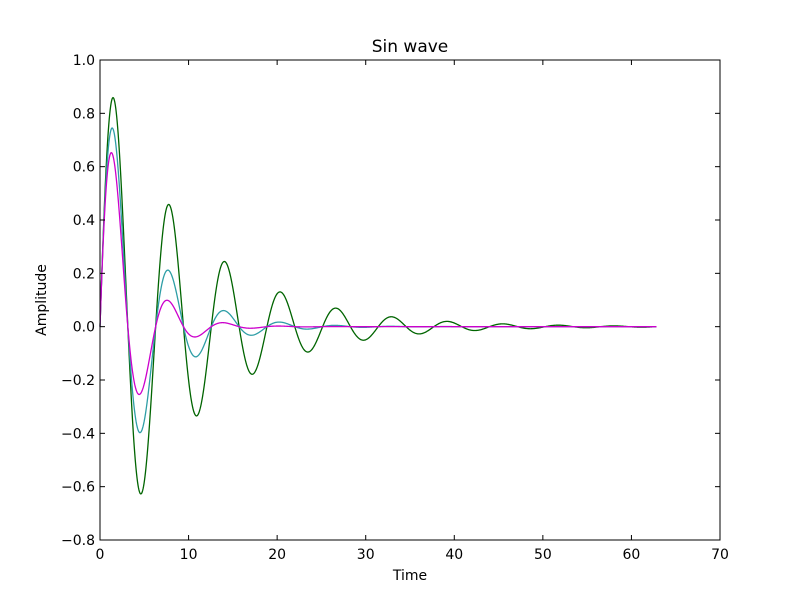 This screenshot has height=600, width=800. I want to click on y-tick-label: 0.2, so click(84, 274).